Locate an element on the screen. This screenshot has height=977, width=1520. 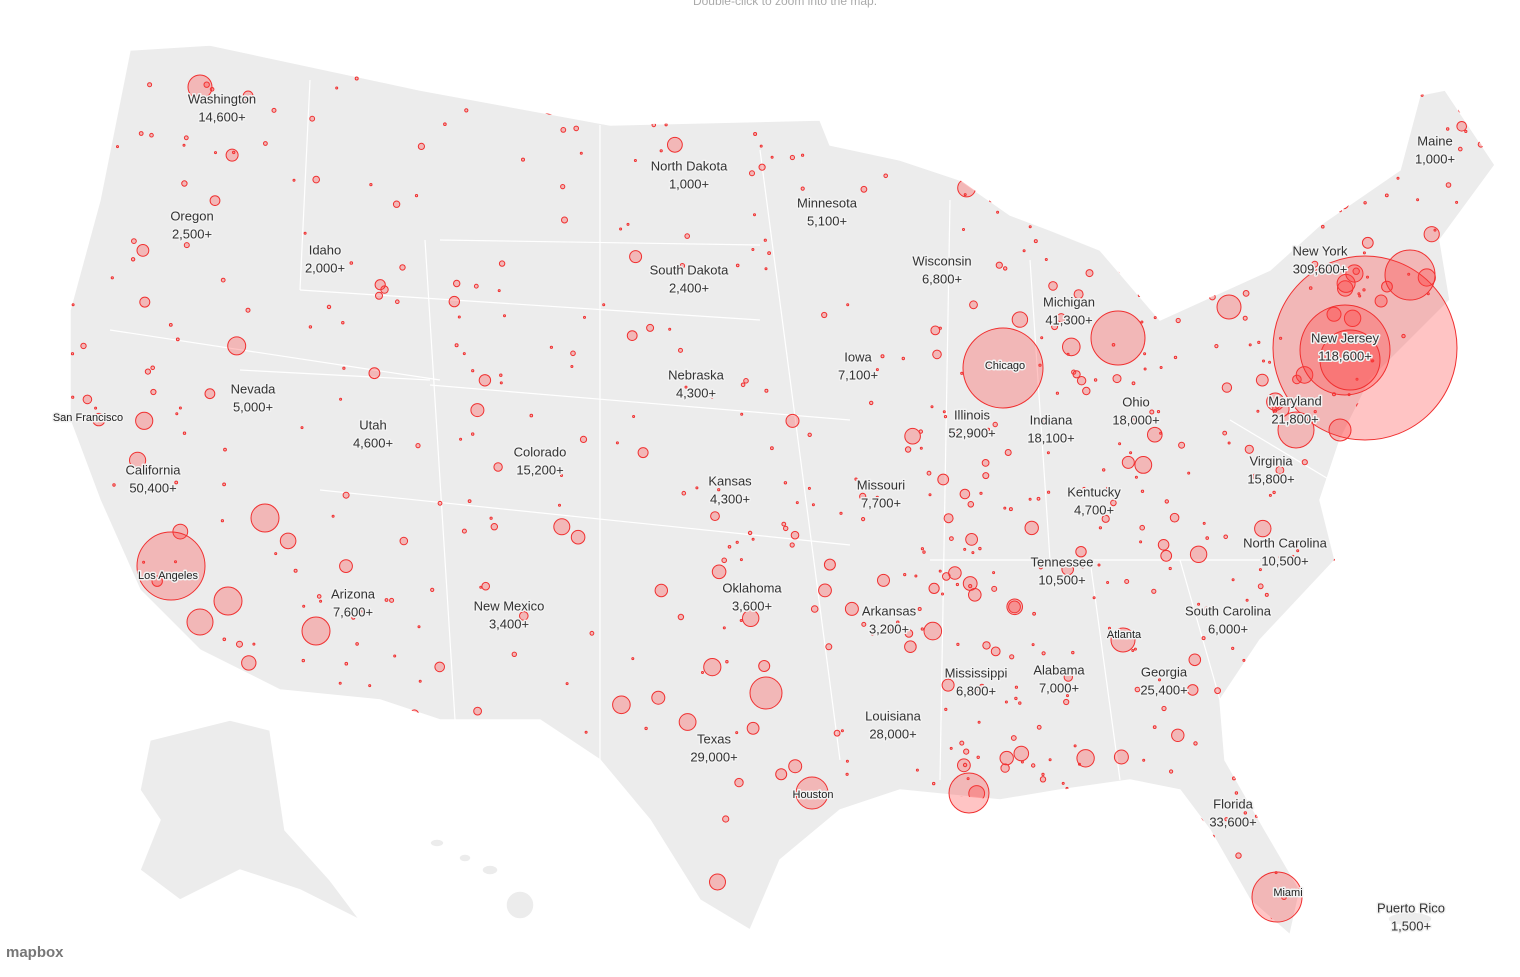
state-count: 7,700+ is located at coordinates (881, 502).